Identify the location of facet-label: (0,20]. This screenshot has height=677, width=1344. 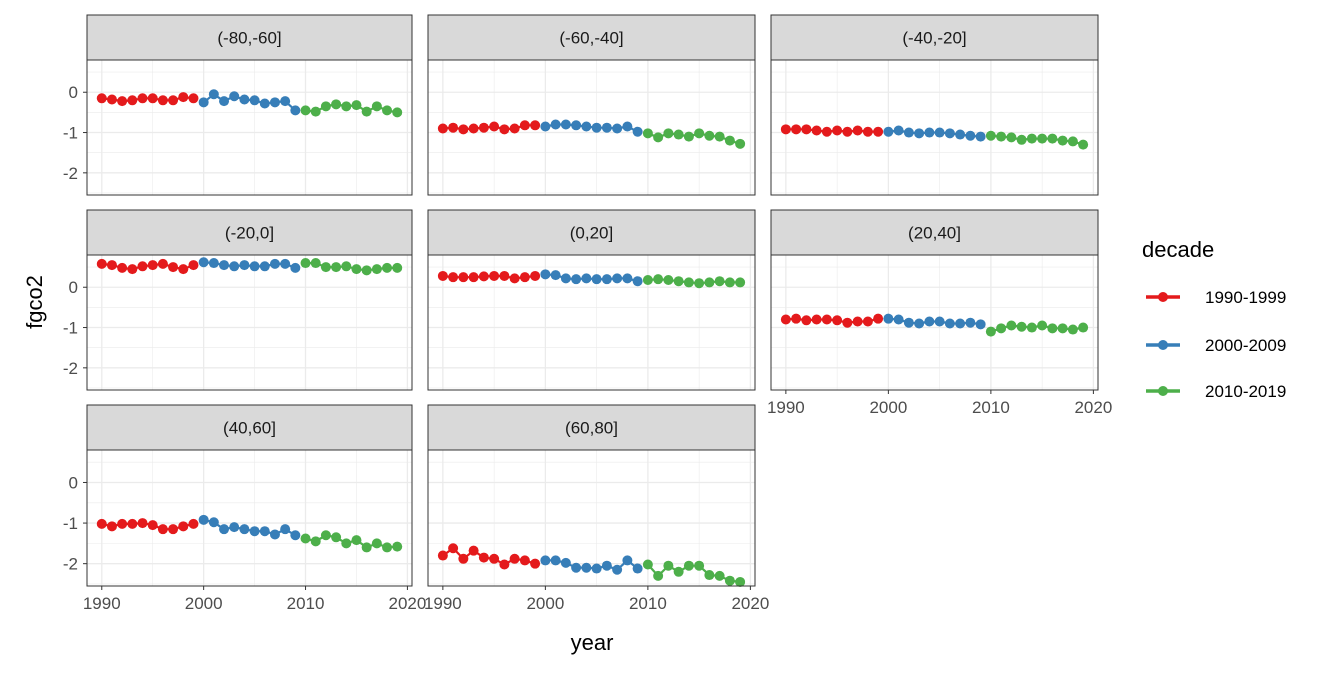
(591, 233).